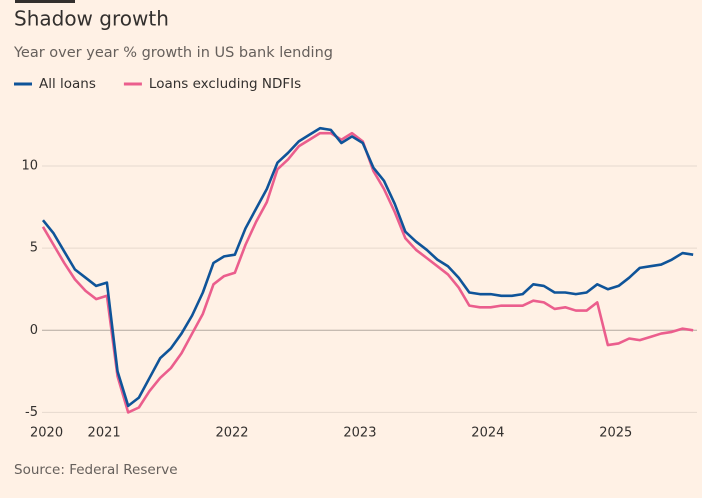 Image resolution: width=702 pixels, height=498 pixels. I want to click on legend-label: All loans, so click(67, 84).